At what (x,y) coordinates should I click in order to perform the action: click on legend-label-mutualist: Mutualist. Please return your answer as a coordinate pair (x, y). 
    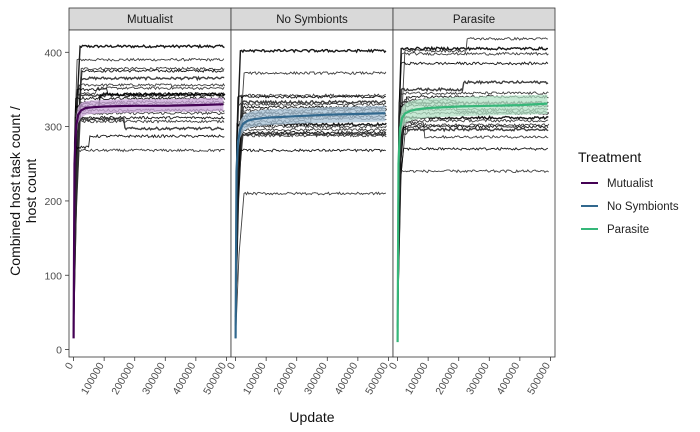
    Looking at the image, I should click on (630, 184).